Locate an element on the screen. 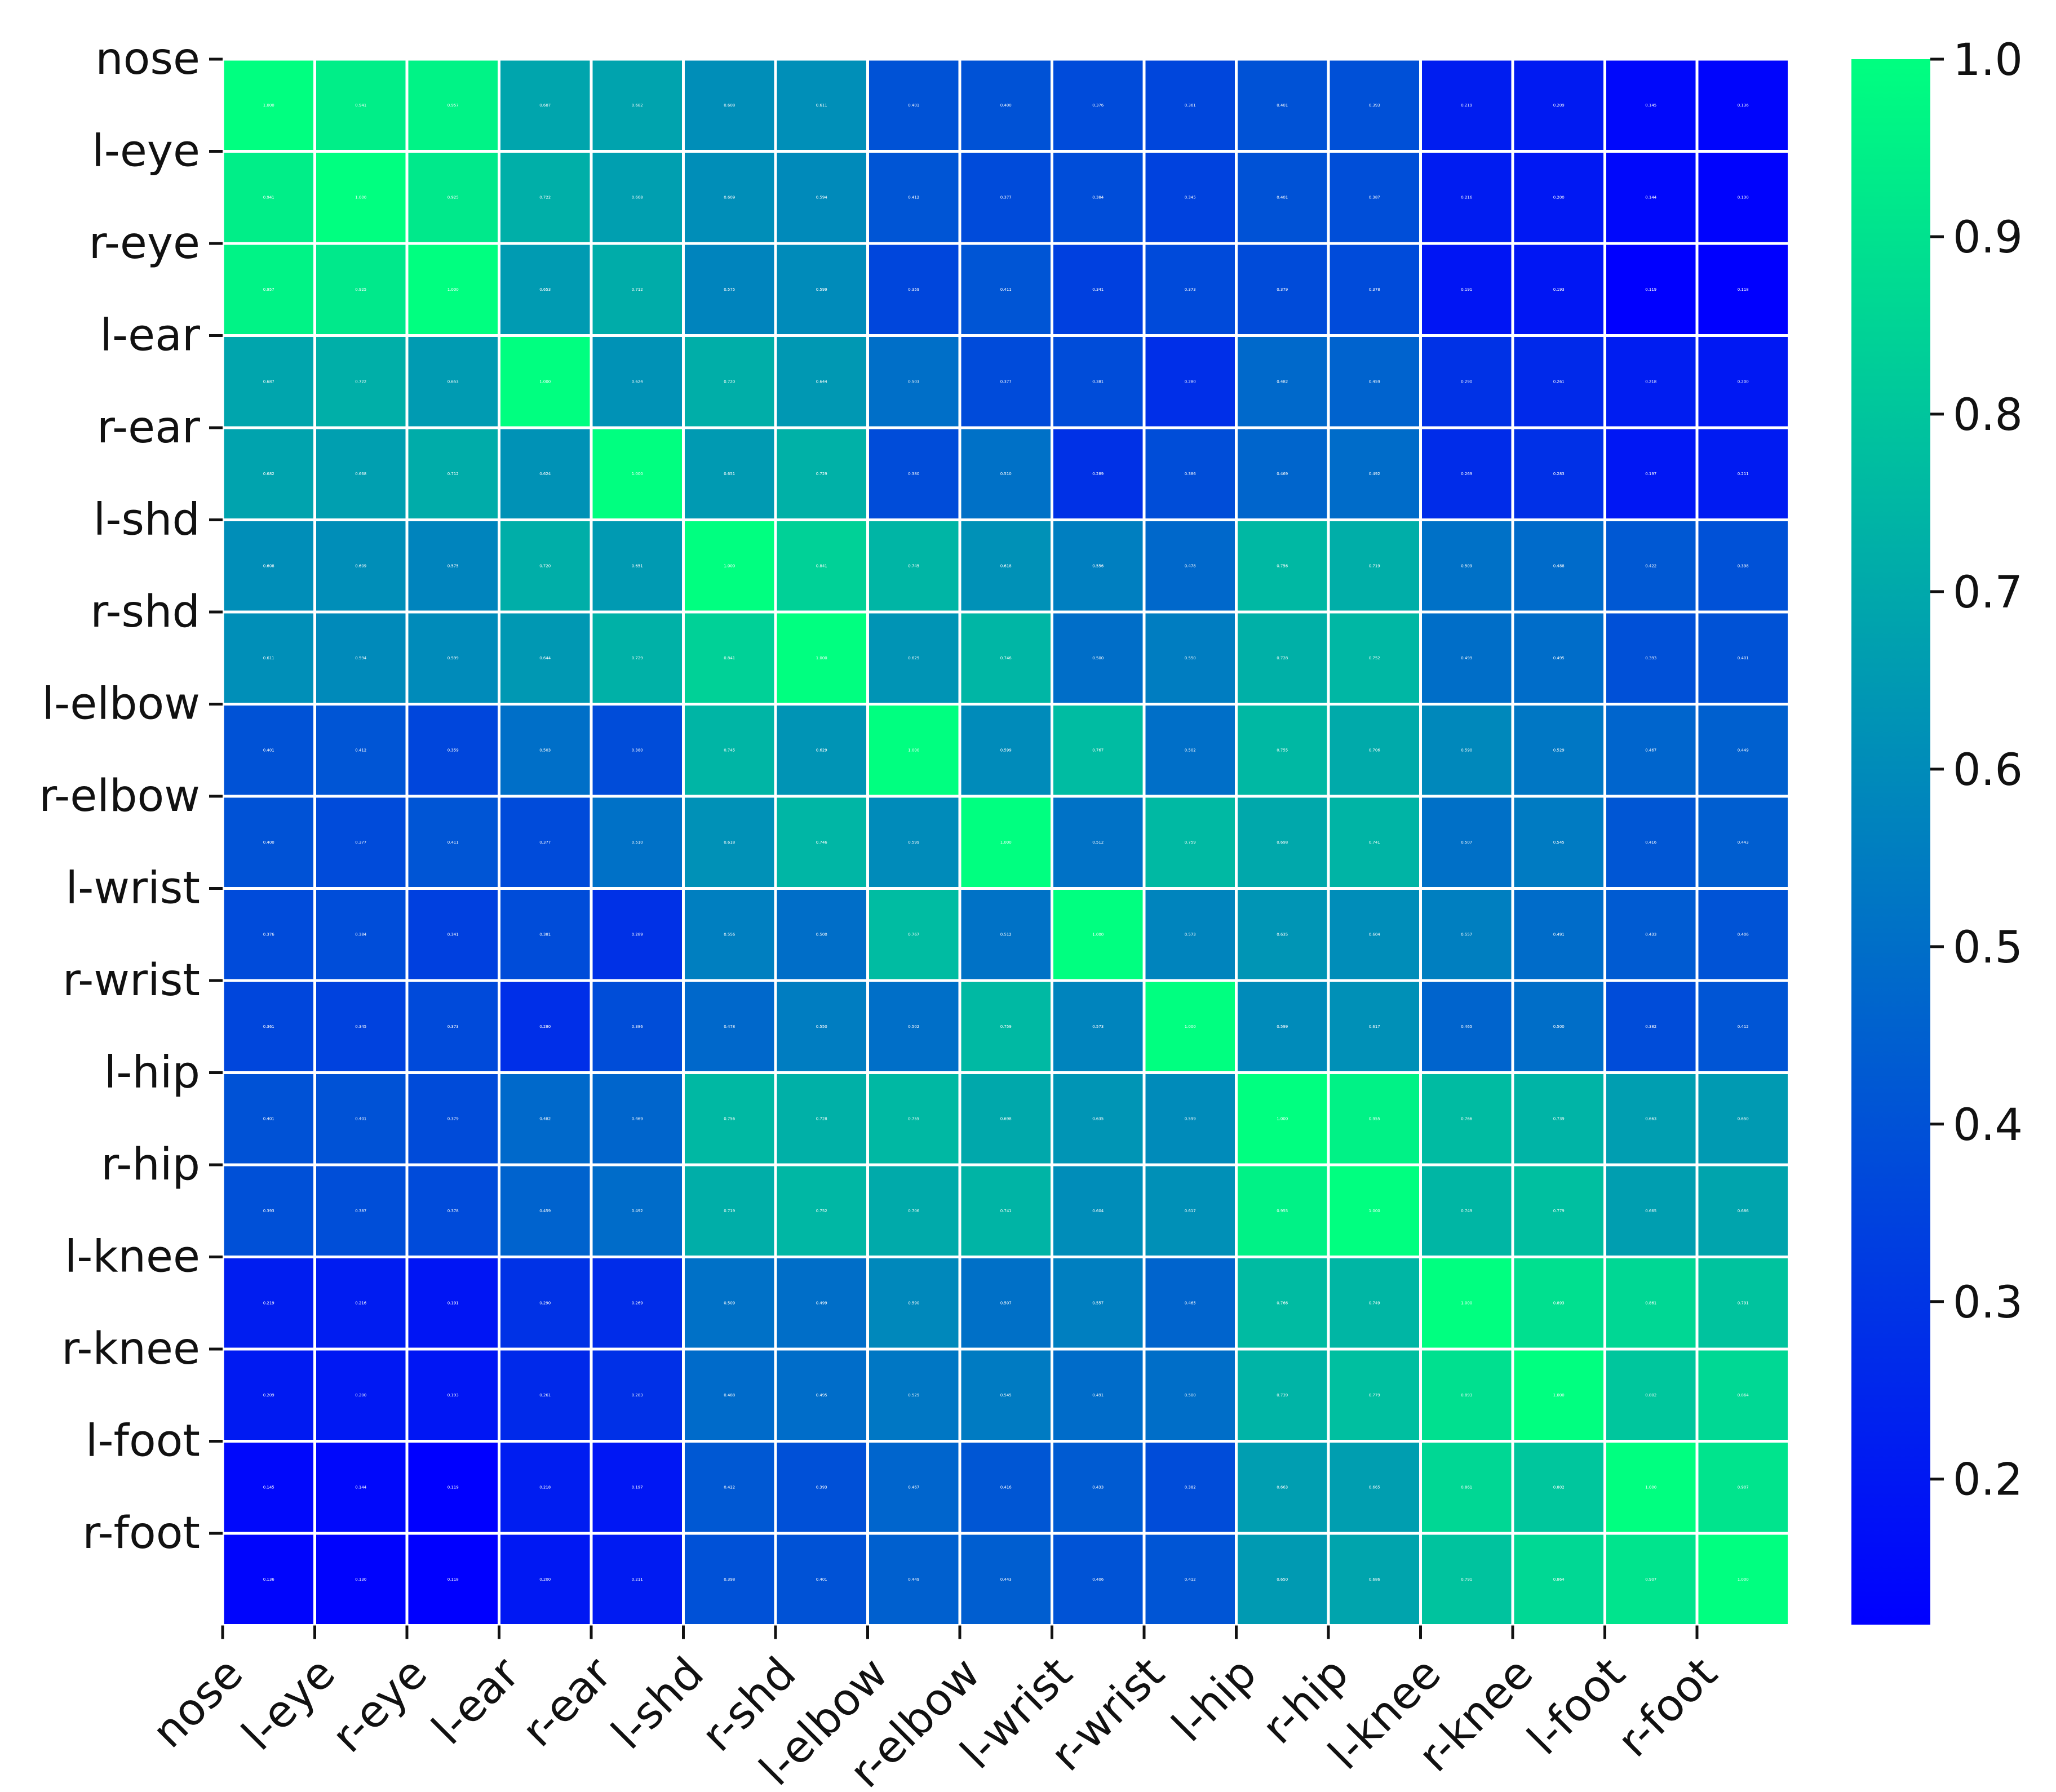 The image size is (2056, 1792). cell-value-label: 0.144 is located at coordinates (1651, 197).